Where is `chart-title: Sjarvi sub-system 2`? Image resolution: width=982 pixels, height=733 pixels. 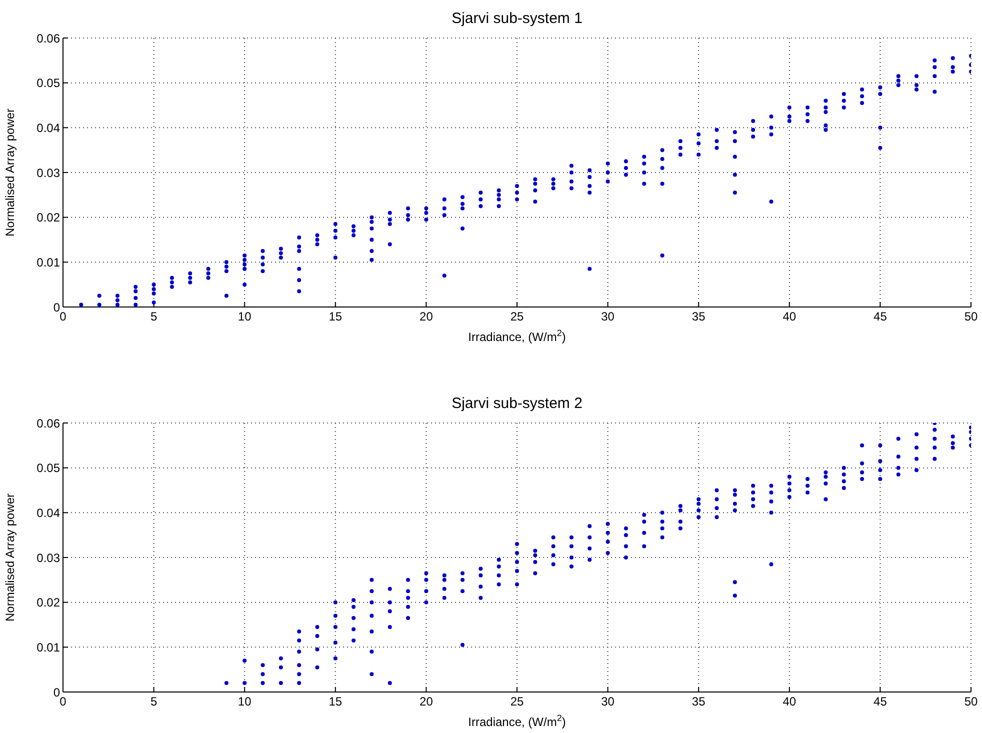
chart-title: Sjarvi sub-system 2 is located at coordinates (517, 403).